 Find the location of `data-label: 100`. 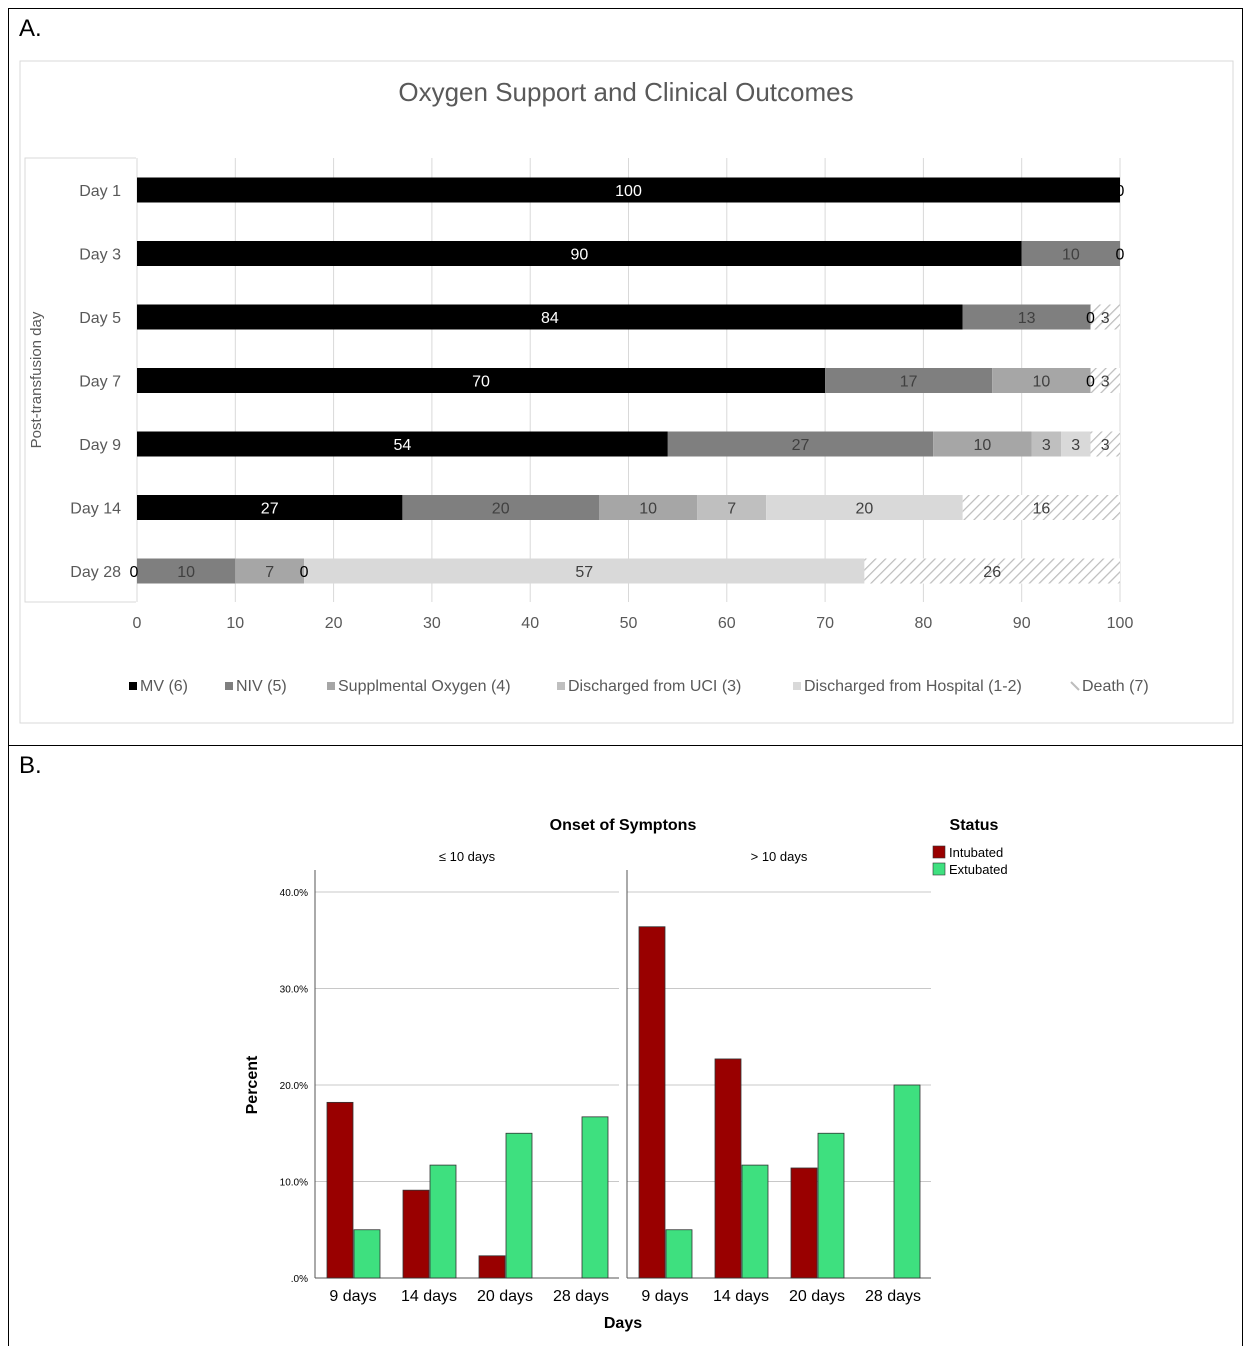

data-label: 100 is located at coordinates (628, 191).